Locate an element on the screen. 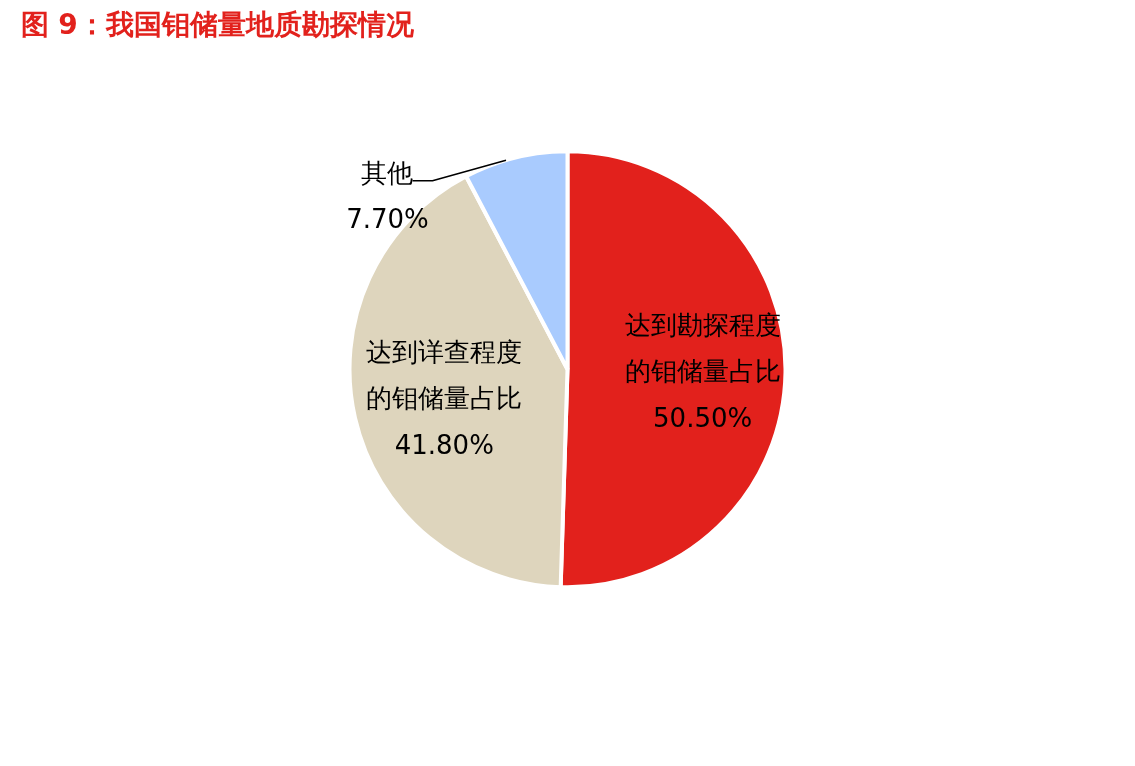 The image size is (1135, 766). data-label: 41.80% is located at coordinates (444, 444).